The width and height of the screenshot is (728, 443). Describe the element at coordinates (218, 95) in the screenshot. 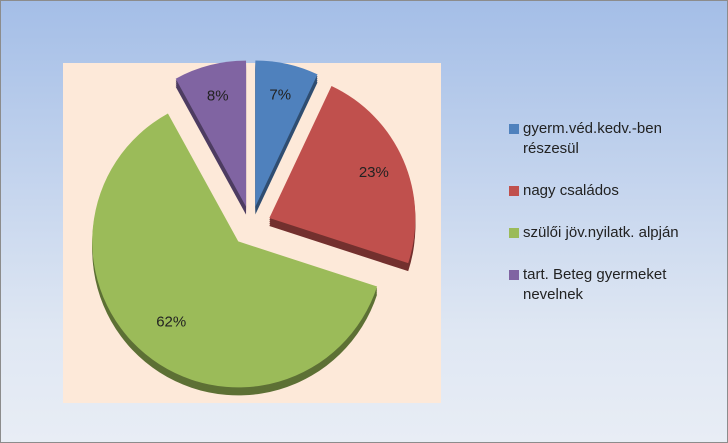

I see `data-label: 8%` at that location.